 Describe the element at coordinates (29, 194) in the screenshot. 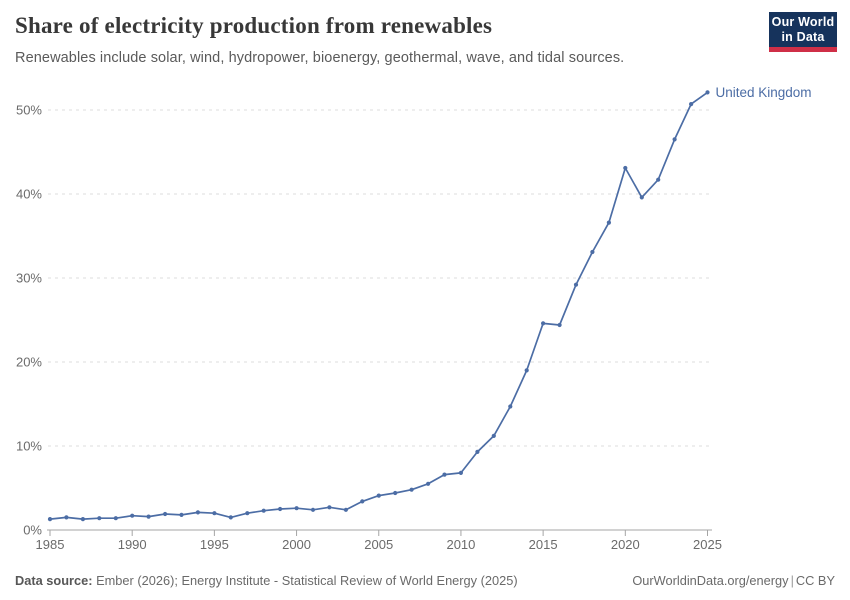

I see `y-axis-tick-label: 40%` at that location.